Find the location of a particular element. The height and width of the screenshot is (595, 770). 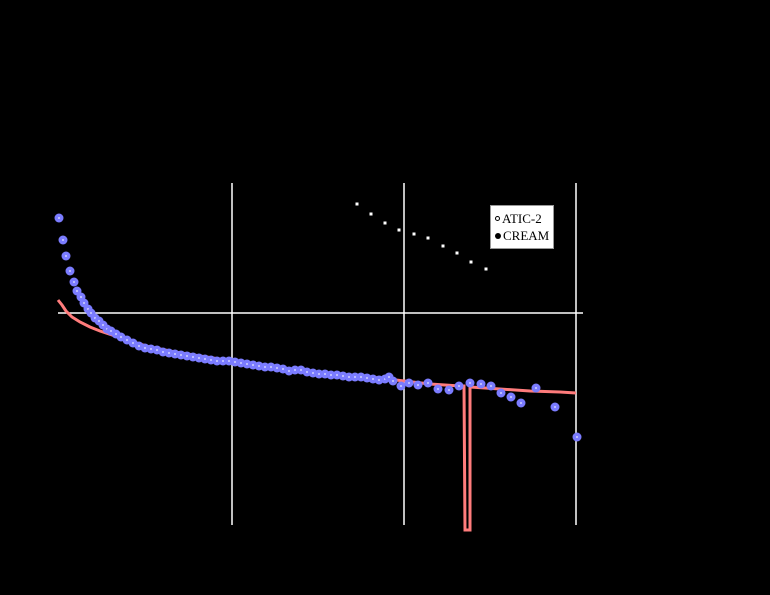

legend-label-atic2: ATIC-2 is located at coordinates (522, 218).